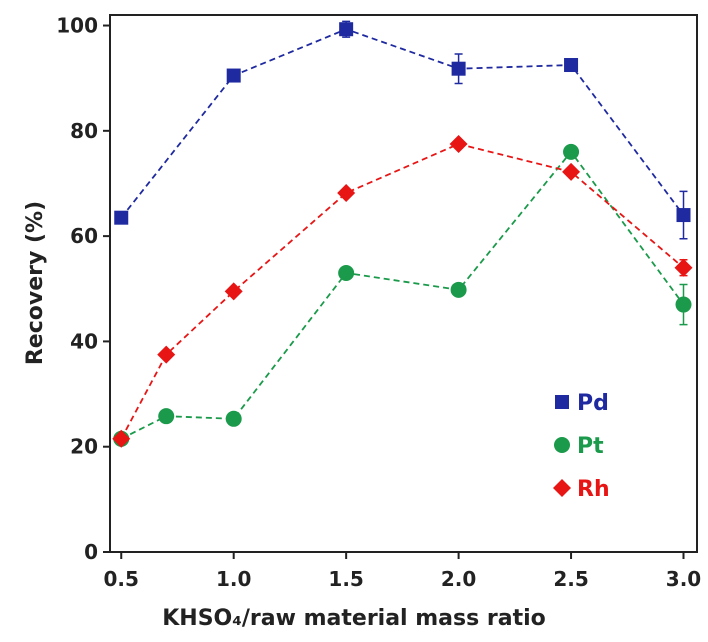 Image resolution: width=708 pixels, height=642 pixels. Describe the element at coordinates (593, 403) in the screenshot. I see `legend-label: Pd` at that location.